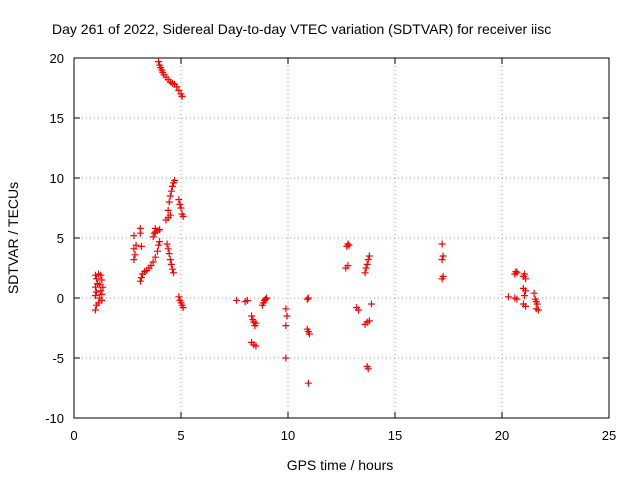 Image resolution: width=640 pixels, height=480 pixels. What do you see at coordinates (58, 358) in the screenshot?
I see `y-tick-label: -5` at bounding box center [58, 358].